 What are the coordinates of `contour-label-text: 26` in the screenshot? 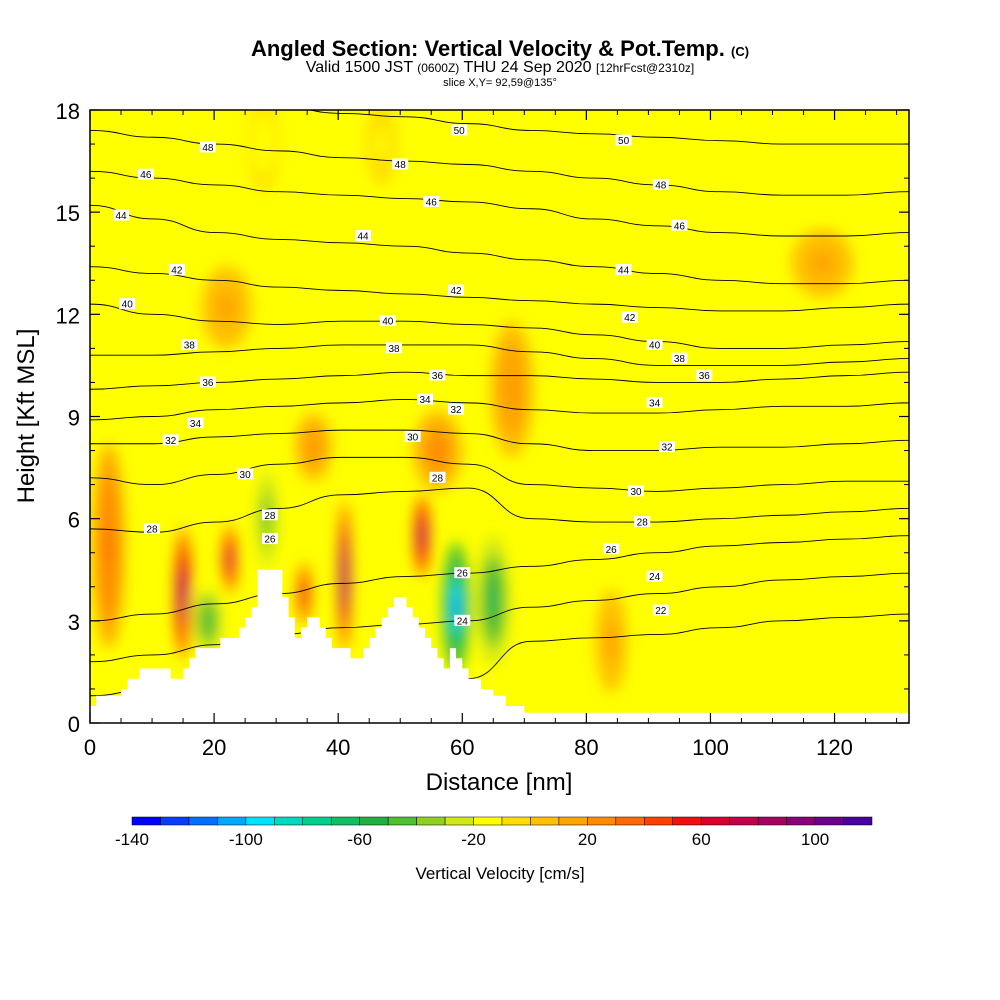 It's located at (463, 574).